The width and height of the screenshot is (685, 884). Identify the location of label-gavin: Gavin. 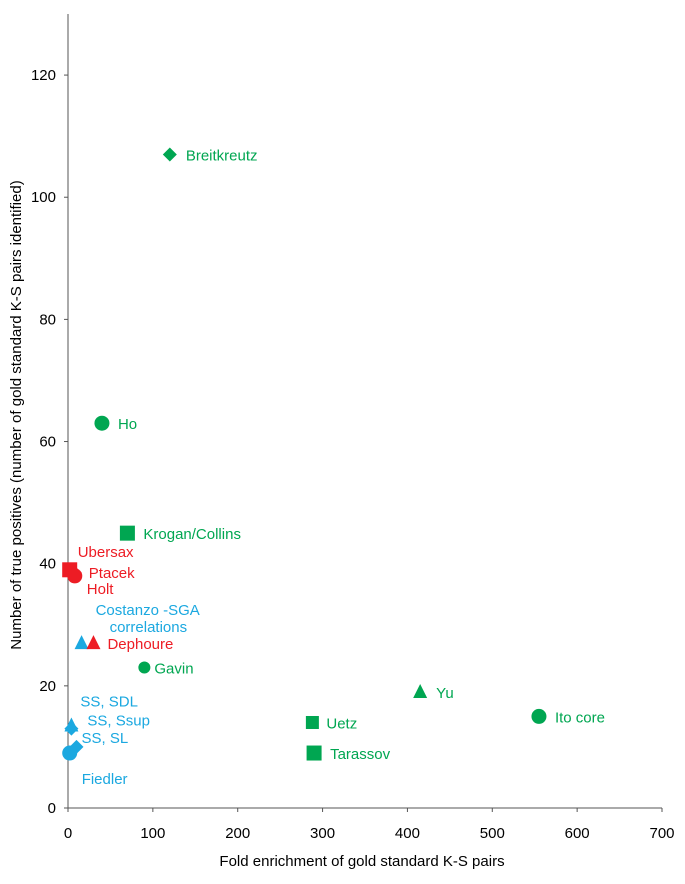
(173, 669).